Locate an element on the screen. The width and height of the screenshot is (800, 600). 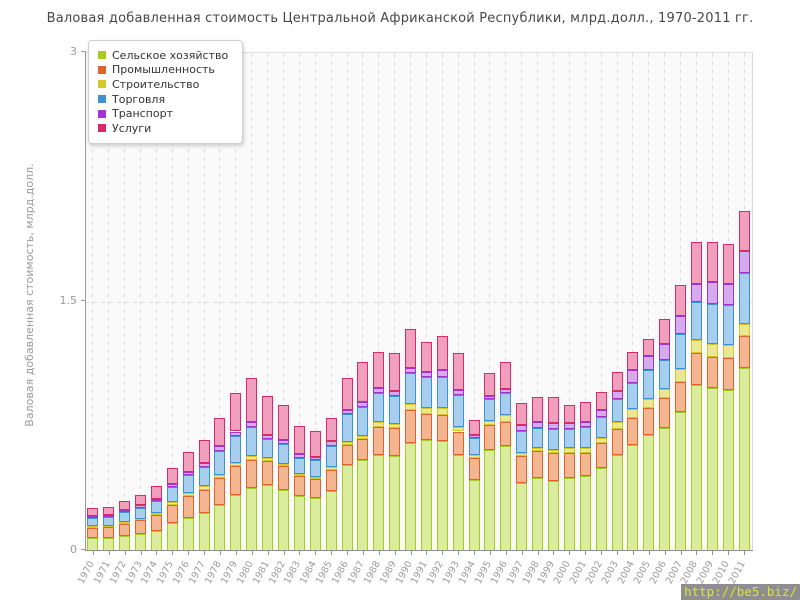
bar-segment-2005 is located at coordinates (649, 404).